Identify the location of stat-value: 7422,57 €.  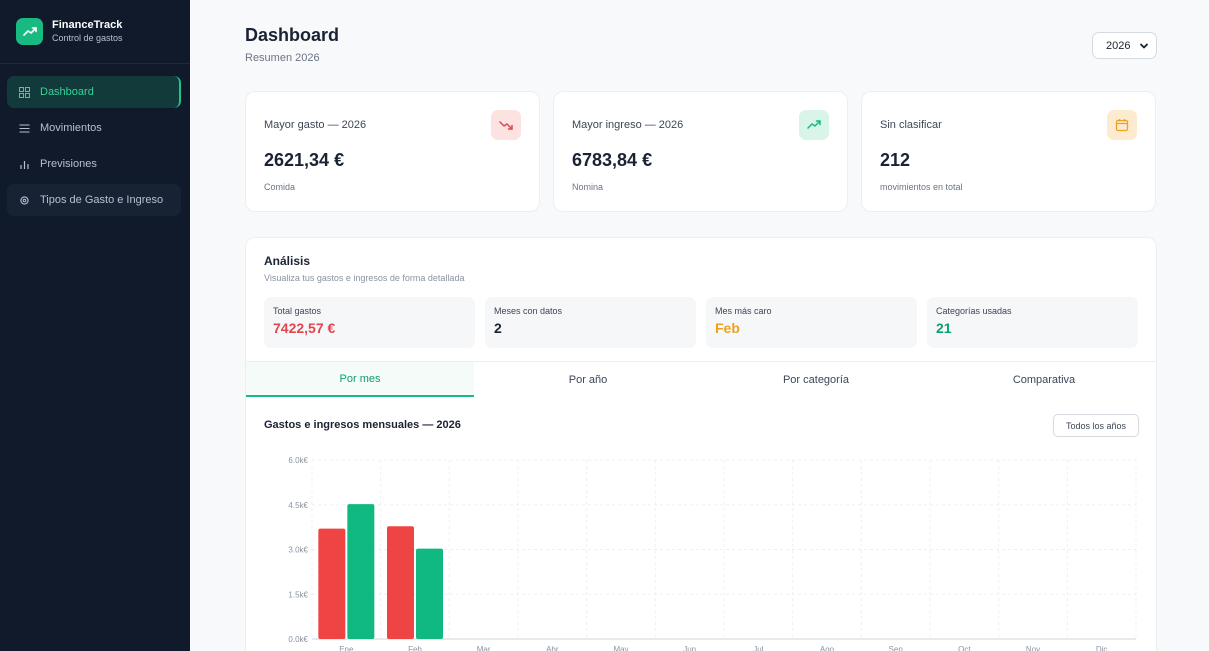
(304, 328).